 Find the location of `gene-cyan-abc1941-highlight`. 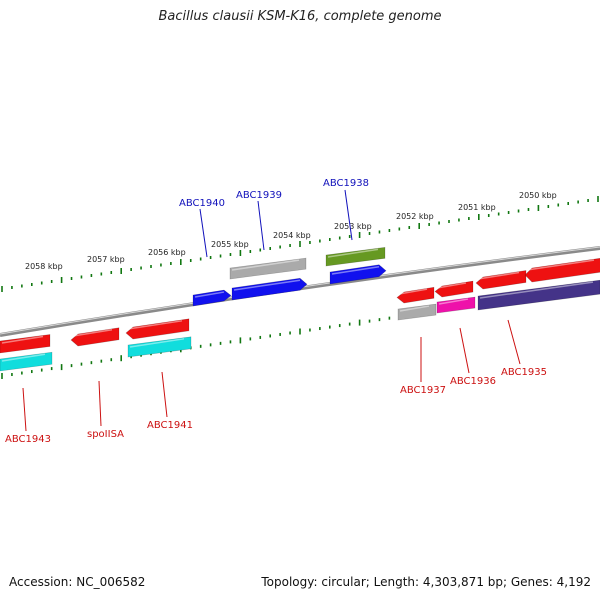

gene-cyan-abc1941-highlight is located at coordinates (157, 343).